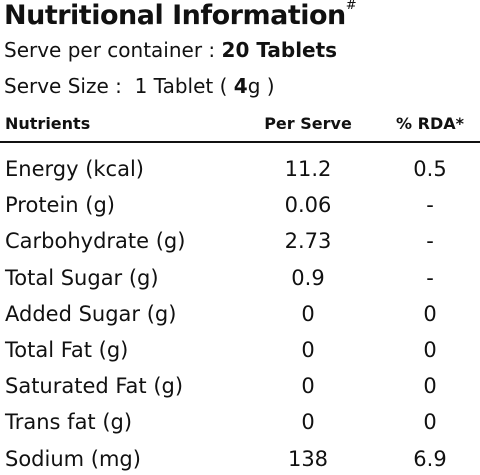  What do you see at coordinates (181, 86) in the screenshot?
I see `pre: 1 Tablet (` at bounding box center [181, 86].